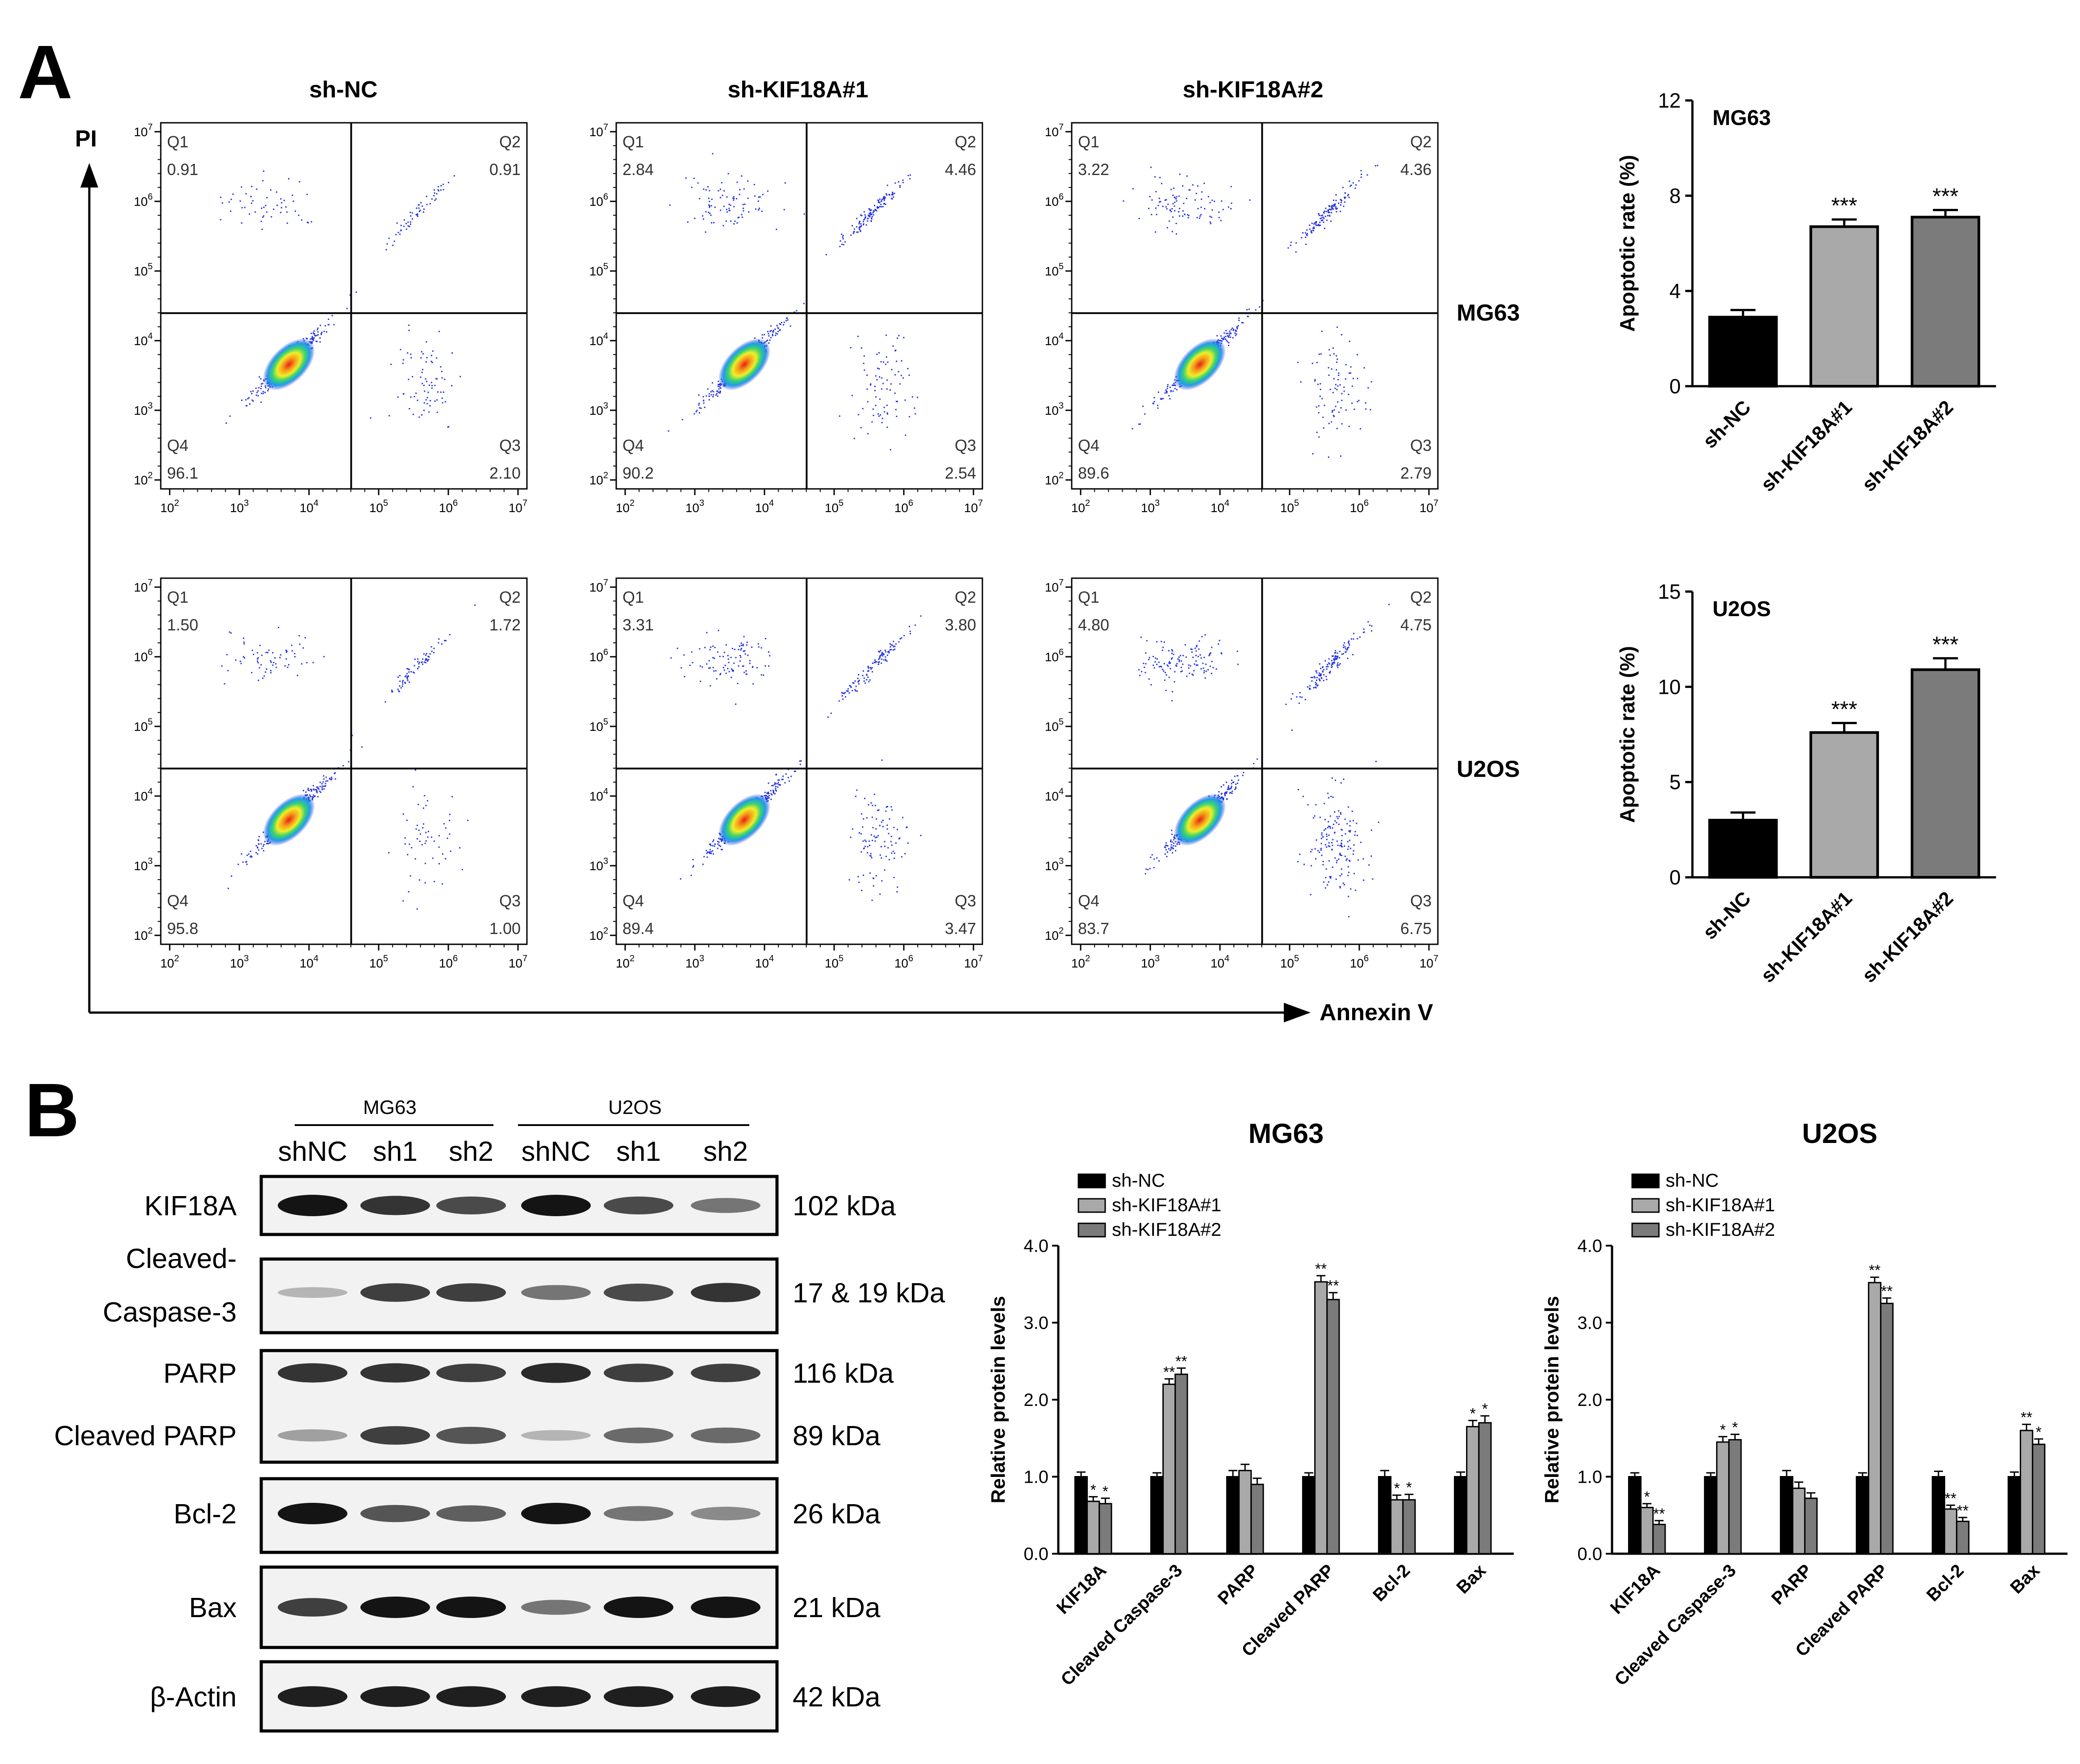 This screenshot has height=1764, width=2080. Describe the element at coordinates (764, 962) in the screenshot. I see `flow-x-tick: 10⁴` at that location.